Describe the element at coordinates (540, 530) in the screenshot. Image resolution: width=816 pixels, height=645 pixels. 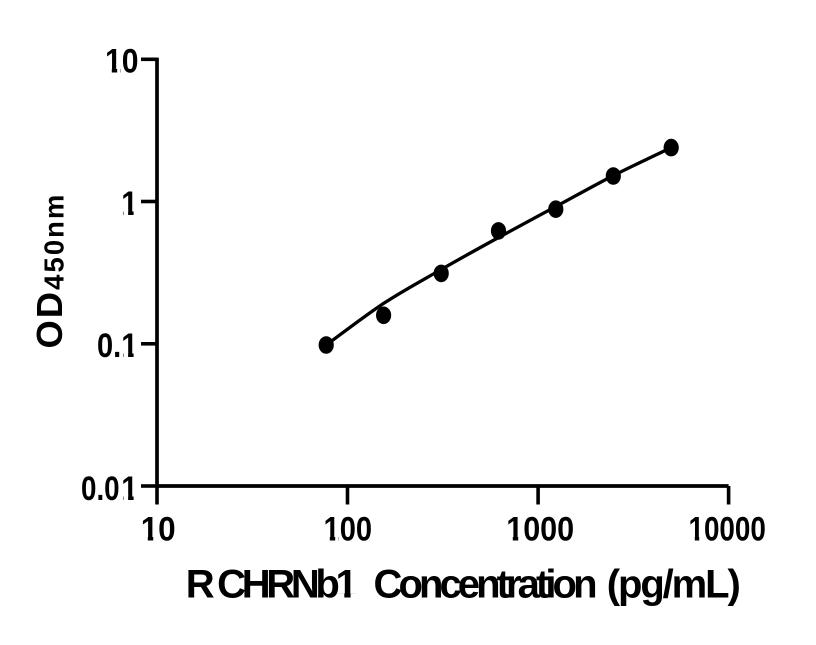
I see `svg-text: 1000` at that location.